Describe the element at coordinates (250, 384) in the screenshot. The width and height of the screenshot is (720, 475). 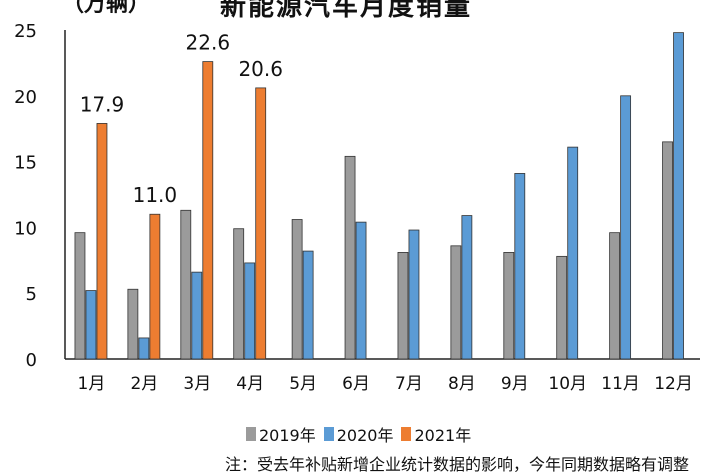
I see `x-tick-label: 4月` at that location.